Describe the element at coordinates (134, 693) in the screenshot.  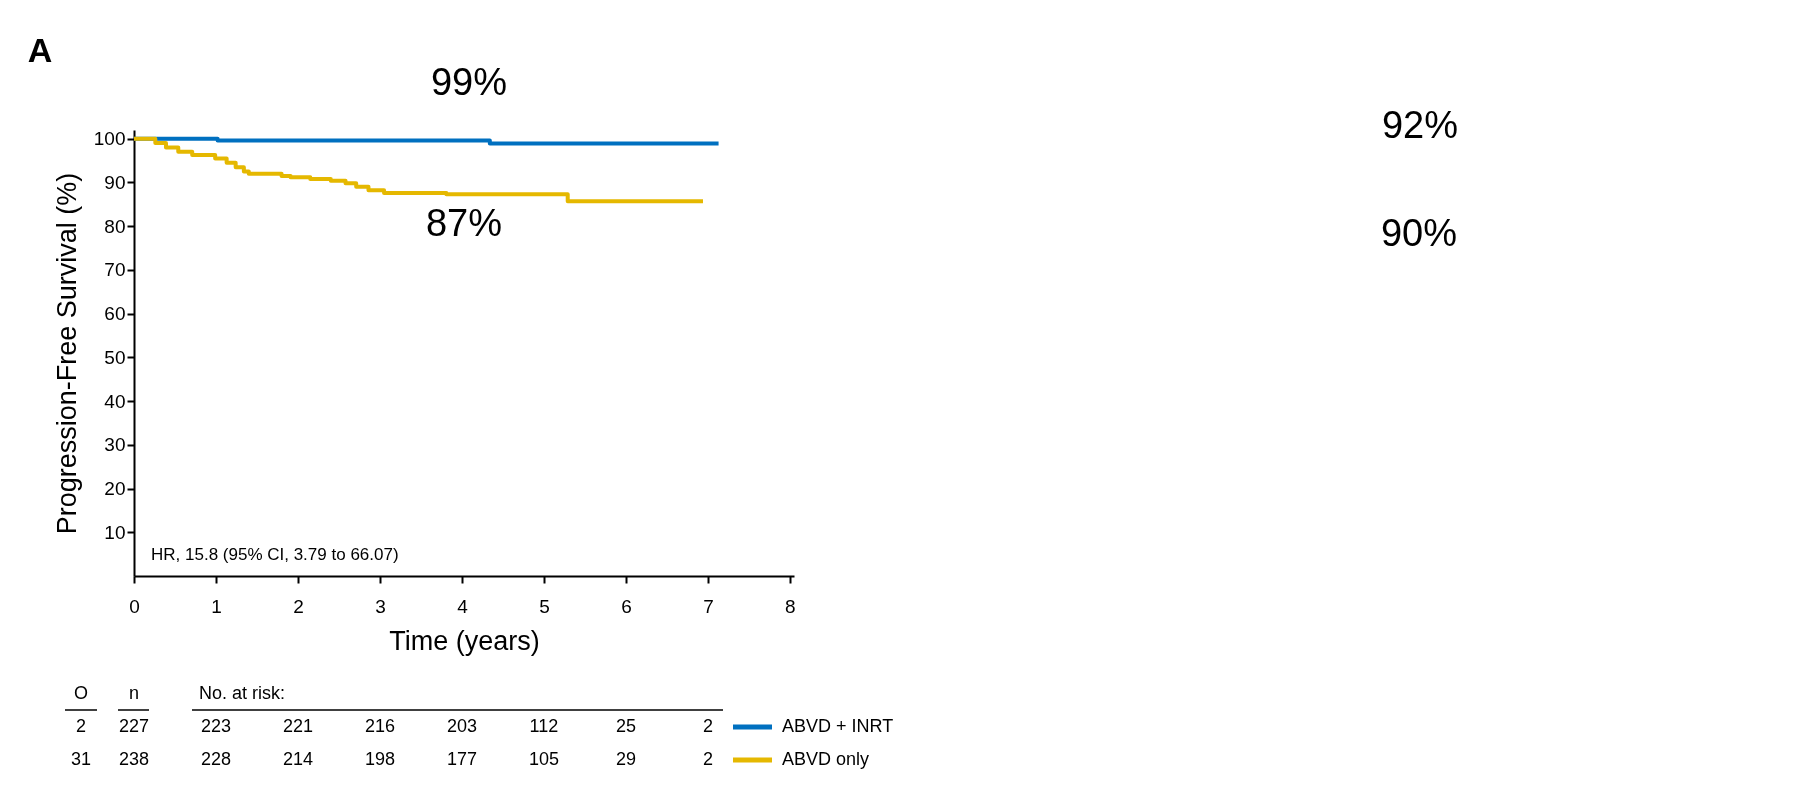
I see `text: n` at that location.